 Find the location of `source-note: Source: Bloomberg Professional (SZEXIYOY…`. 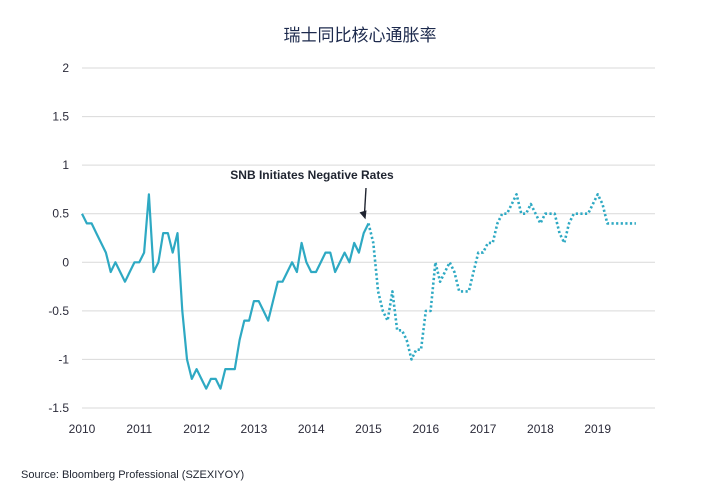

source-note: Source: Bloomberg Professional (SZEXIYOY… is located at coordinates (132, 475).